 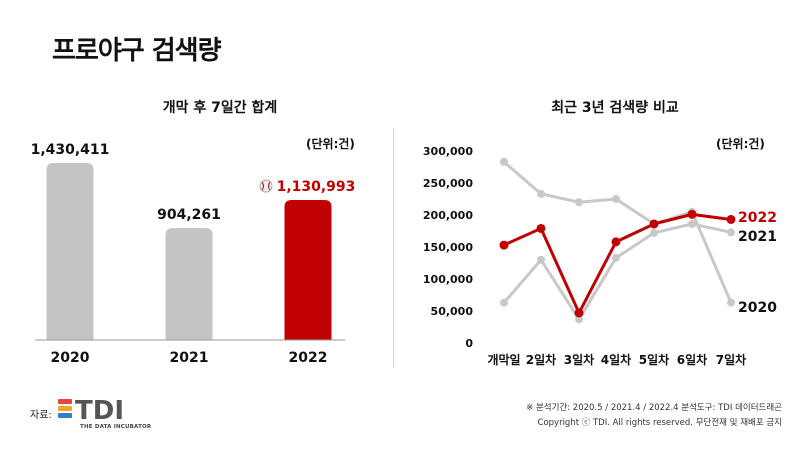 What do you see at coordinates (615, 108) in the screenshot?
I see `line-chart-title: 최근 3년 검색량 비교` at bounding box center [615, 108].